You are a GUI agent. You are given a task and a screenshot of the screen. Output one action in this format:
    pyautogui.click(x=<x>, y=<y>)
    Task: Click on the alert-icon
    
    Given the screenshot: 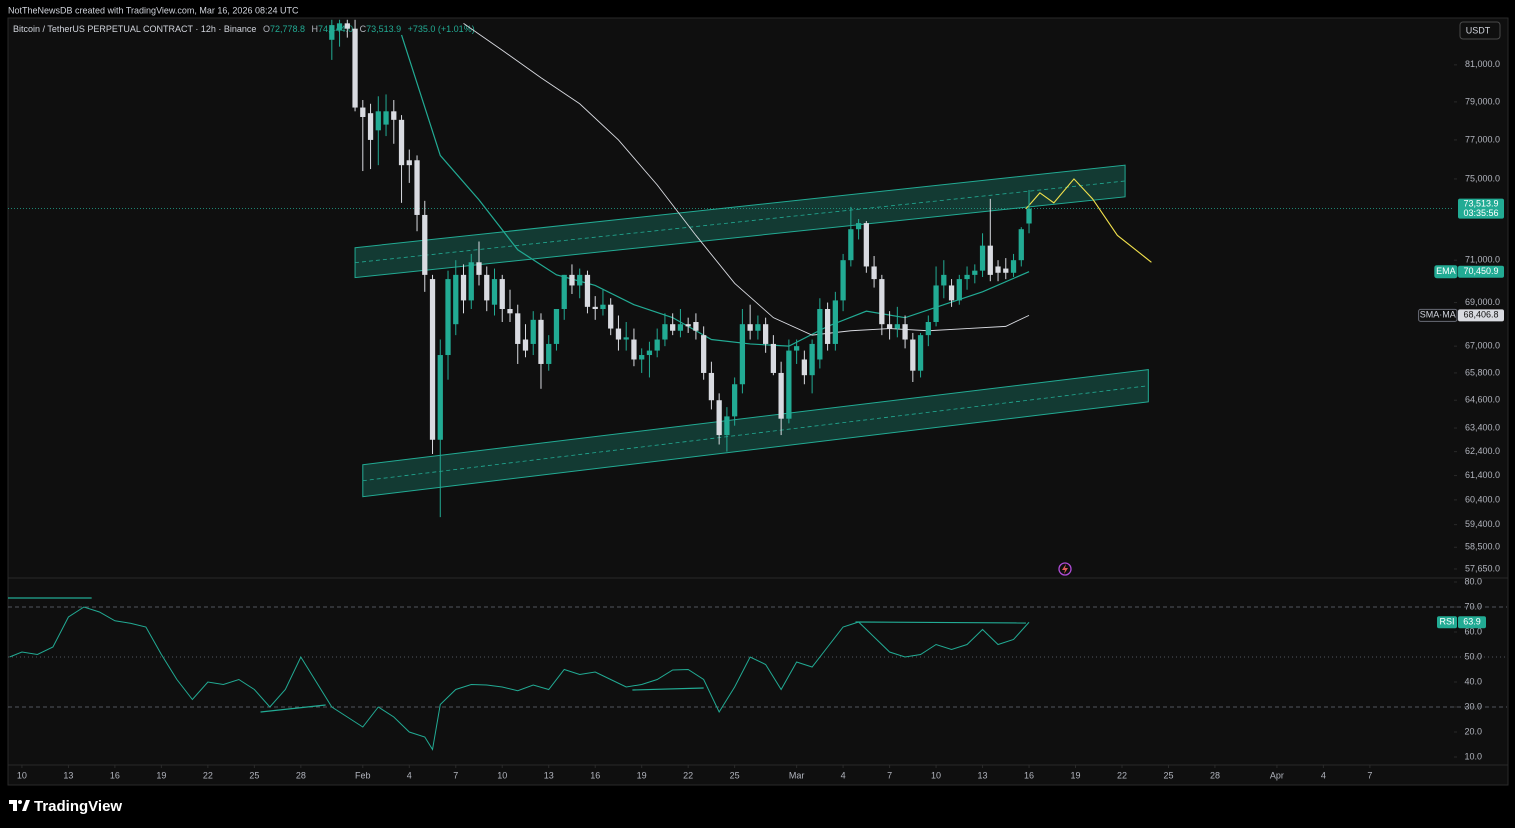 What is the action you would take?
    pyautogui.click(x=1065, y=569)
    